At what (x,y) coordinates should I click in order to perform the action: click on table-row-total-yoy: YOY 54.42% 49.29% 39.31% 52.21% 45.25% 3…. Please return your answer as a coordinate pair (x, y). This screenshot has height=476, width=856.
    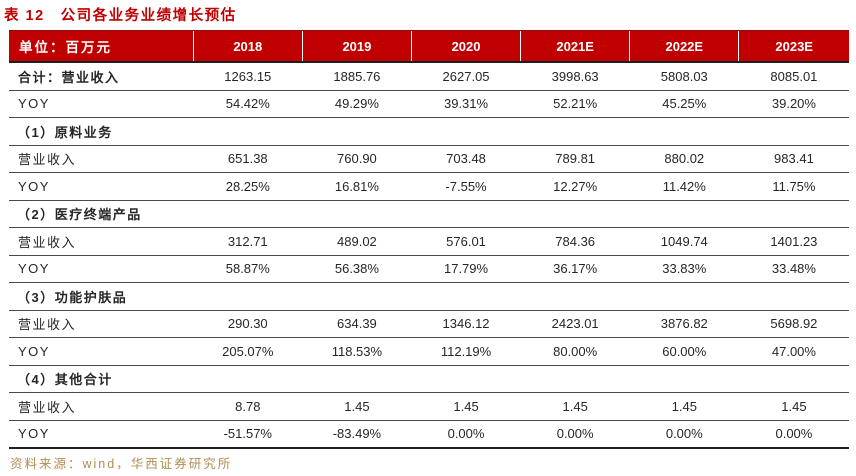
    Looking at the image, I should click on (429, 104).